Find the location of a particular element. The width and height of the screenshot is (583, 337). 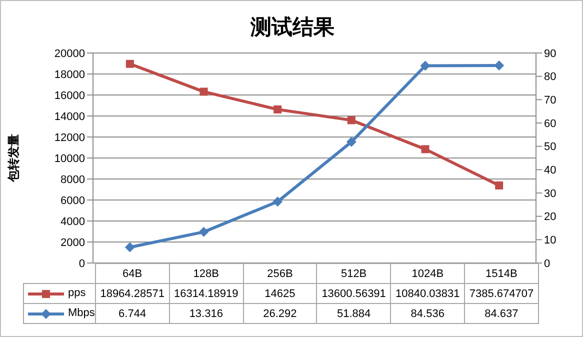

y2-tick-label: 90 is located at coordinates (550, 54).